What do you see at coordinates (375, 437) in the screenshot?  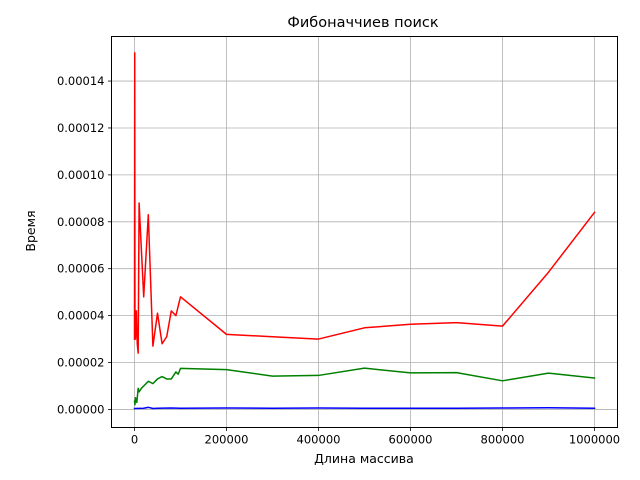 I see `x-axis-ticks: 0 200000 400000 600000 800000 1000000` at bounding box center [375, 437].